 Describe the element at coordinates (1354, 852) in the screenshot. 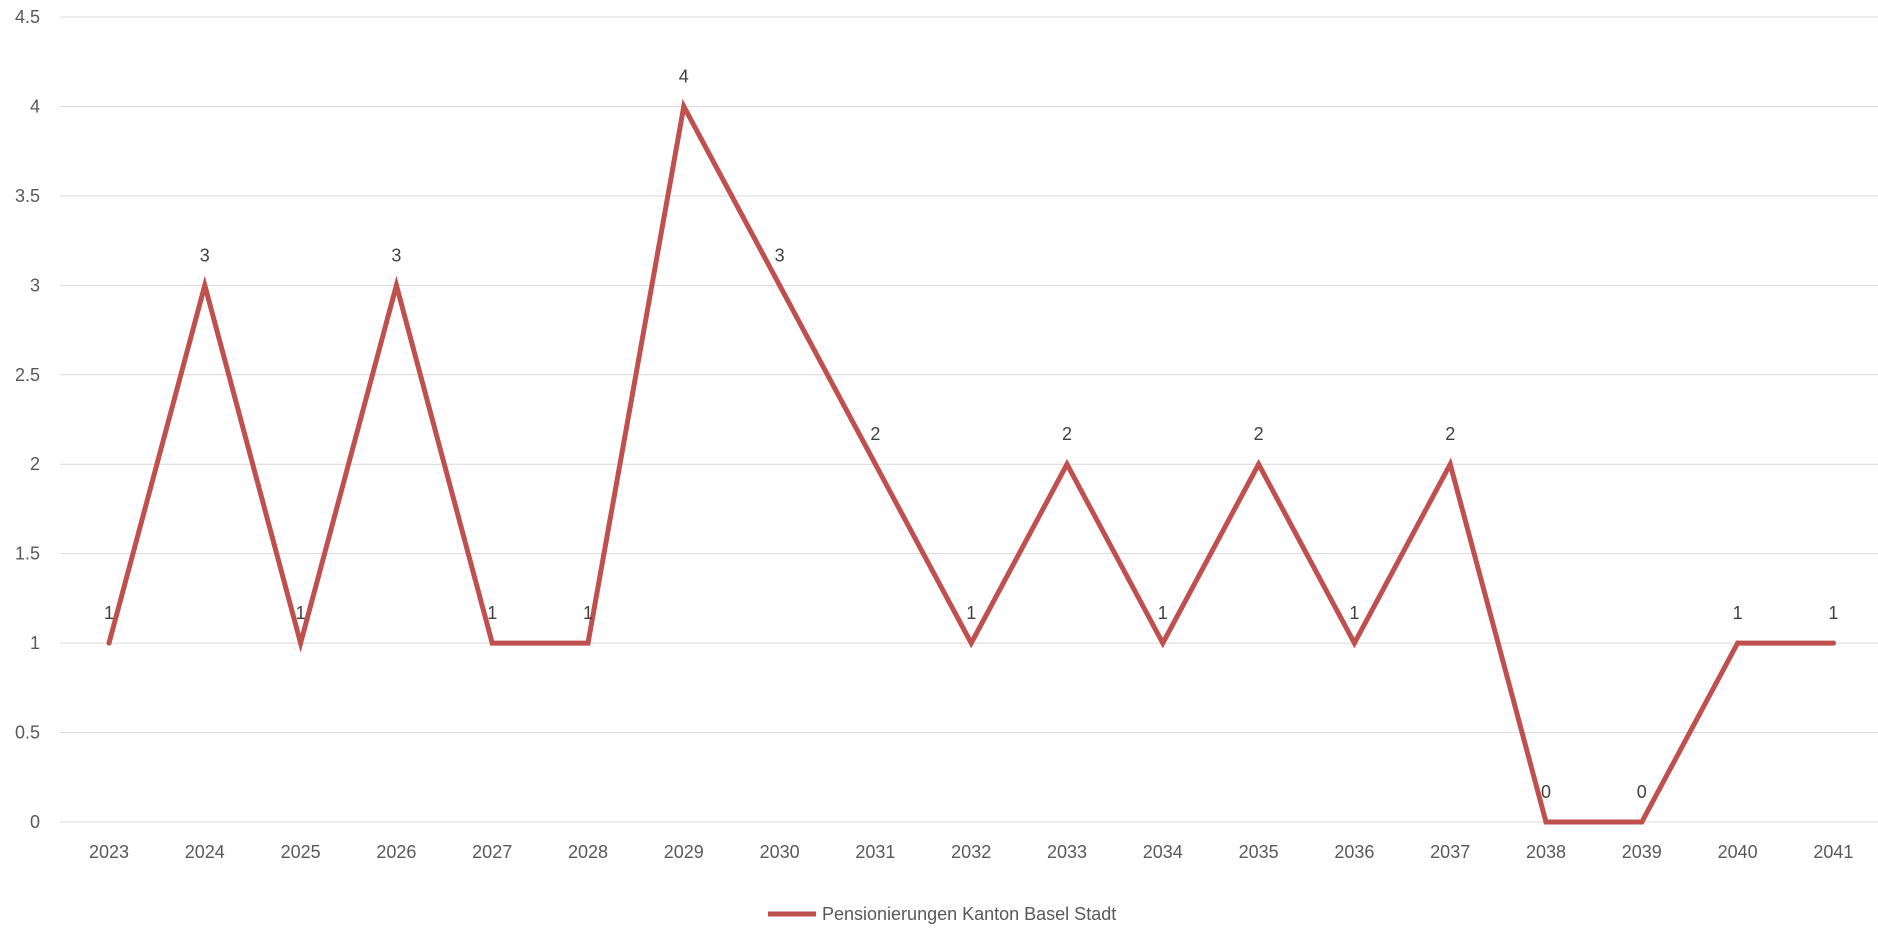

I see `x-tick-label: 2036` at that location.